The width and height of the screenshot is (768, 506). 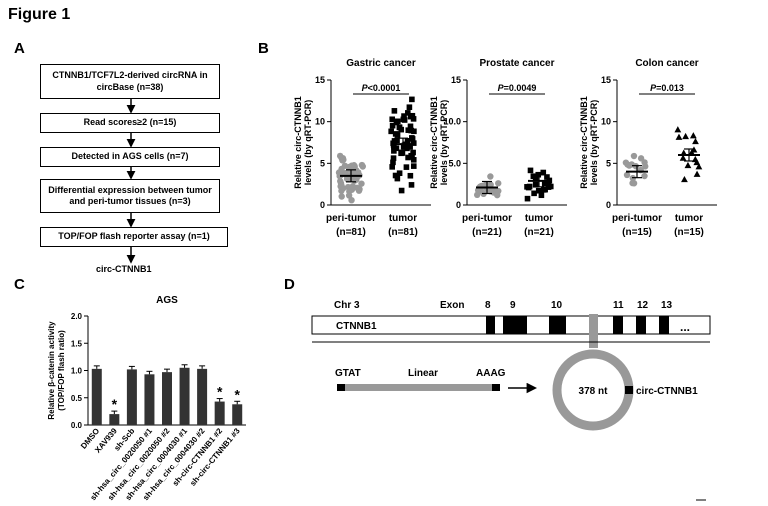 What do you see at coordinates (629, 390) in the screenshot?
I see `circ-junction-mark` at bounding box center [629, 390].